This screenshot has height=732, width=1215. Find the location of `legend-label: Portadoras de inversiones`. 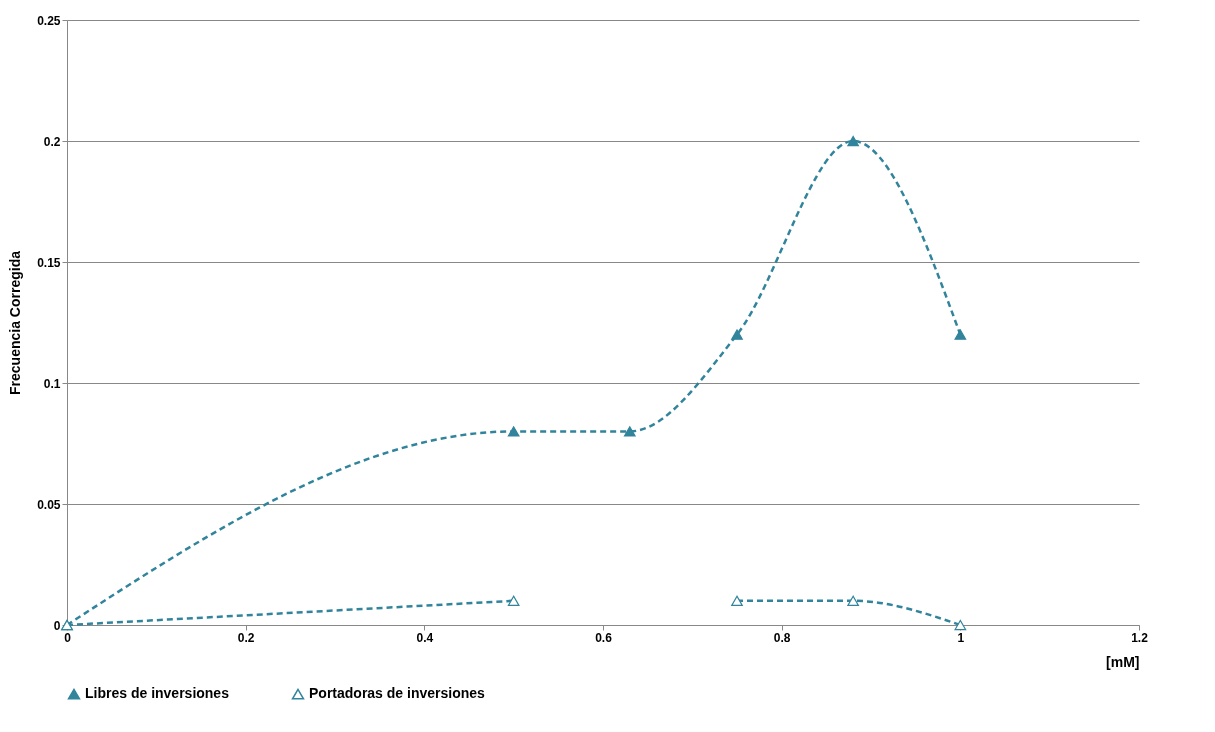

legend-label: Portadoras de inversiones is located at coordinates (397, 693).